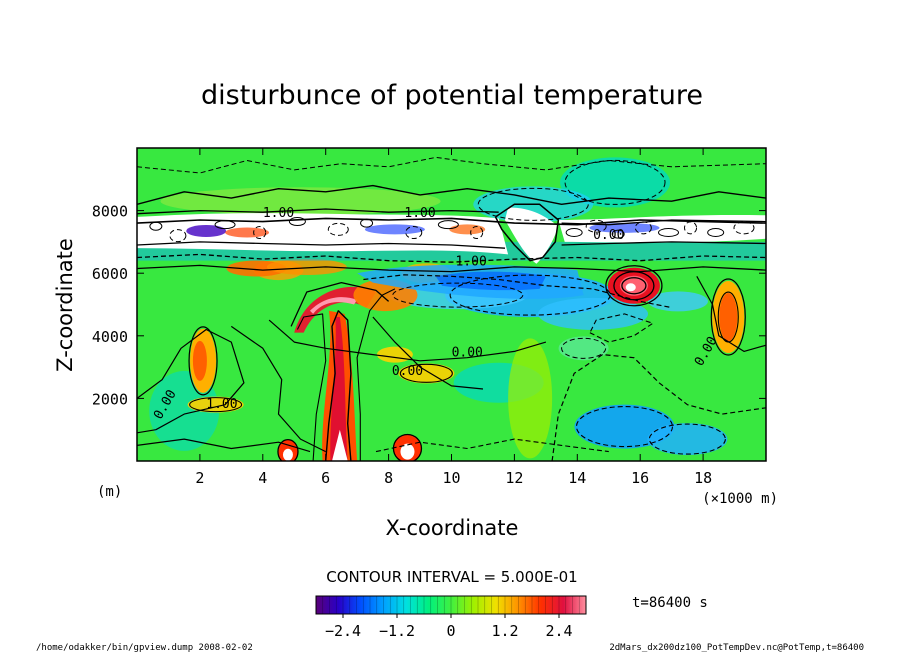 This screenshot has height=654, width=904. I want to click on colorbar-tick-label: 0, so click(450, 631).